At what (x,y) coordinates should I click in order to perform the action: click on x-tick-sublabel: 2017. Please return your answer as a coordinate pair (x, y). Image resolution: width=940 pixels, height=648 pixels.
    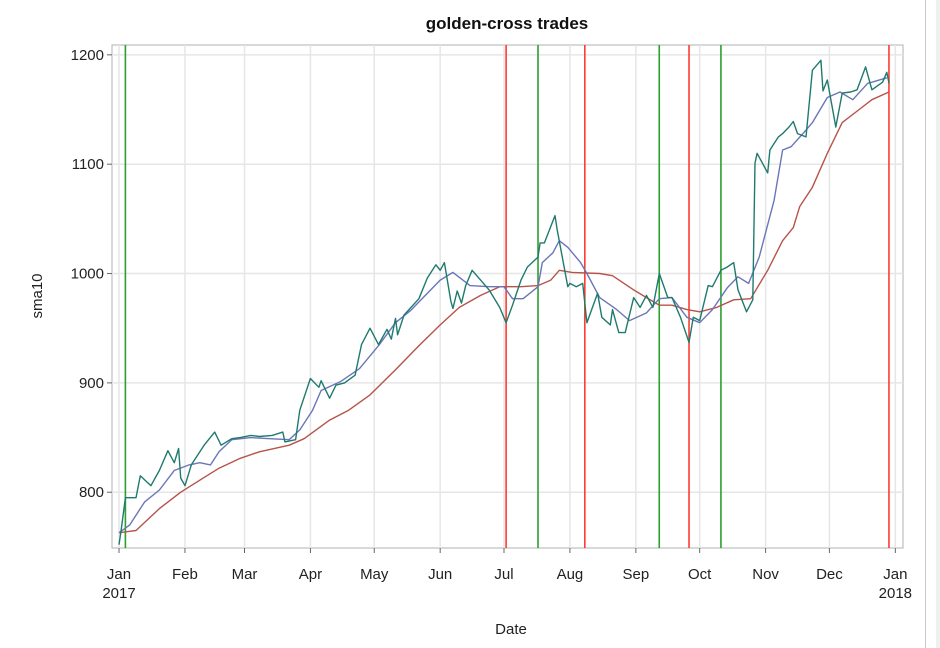
    Looking at the image, I should click on (118, 593).